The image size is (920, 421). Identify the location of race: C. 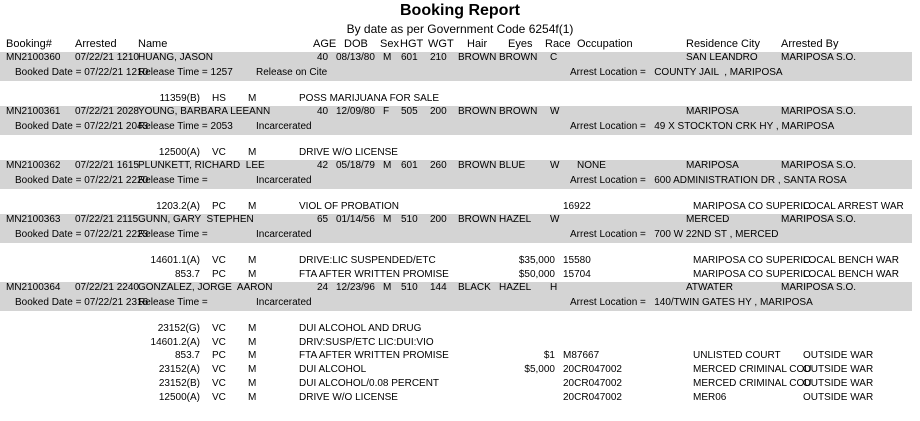
(554, 57).